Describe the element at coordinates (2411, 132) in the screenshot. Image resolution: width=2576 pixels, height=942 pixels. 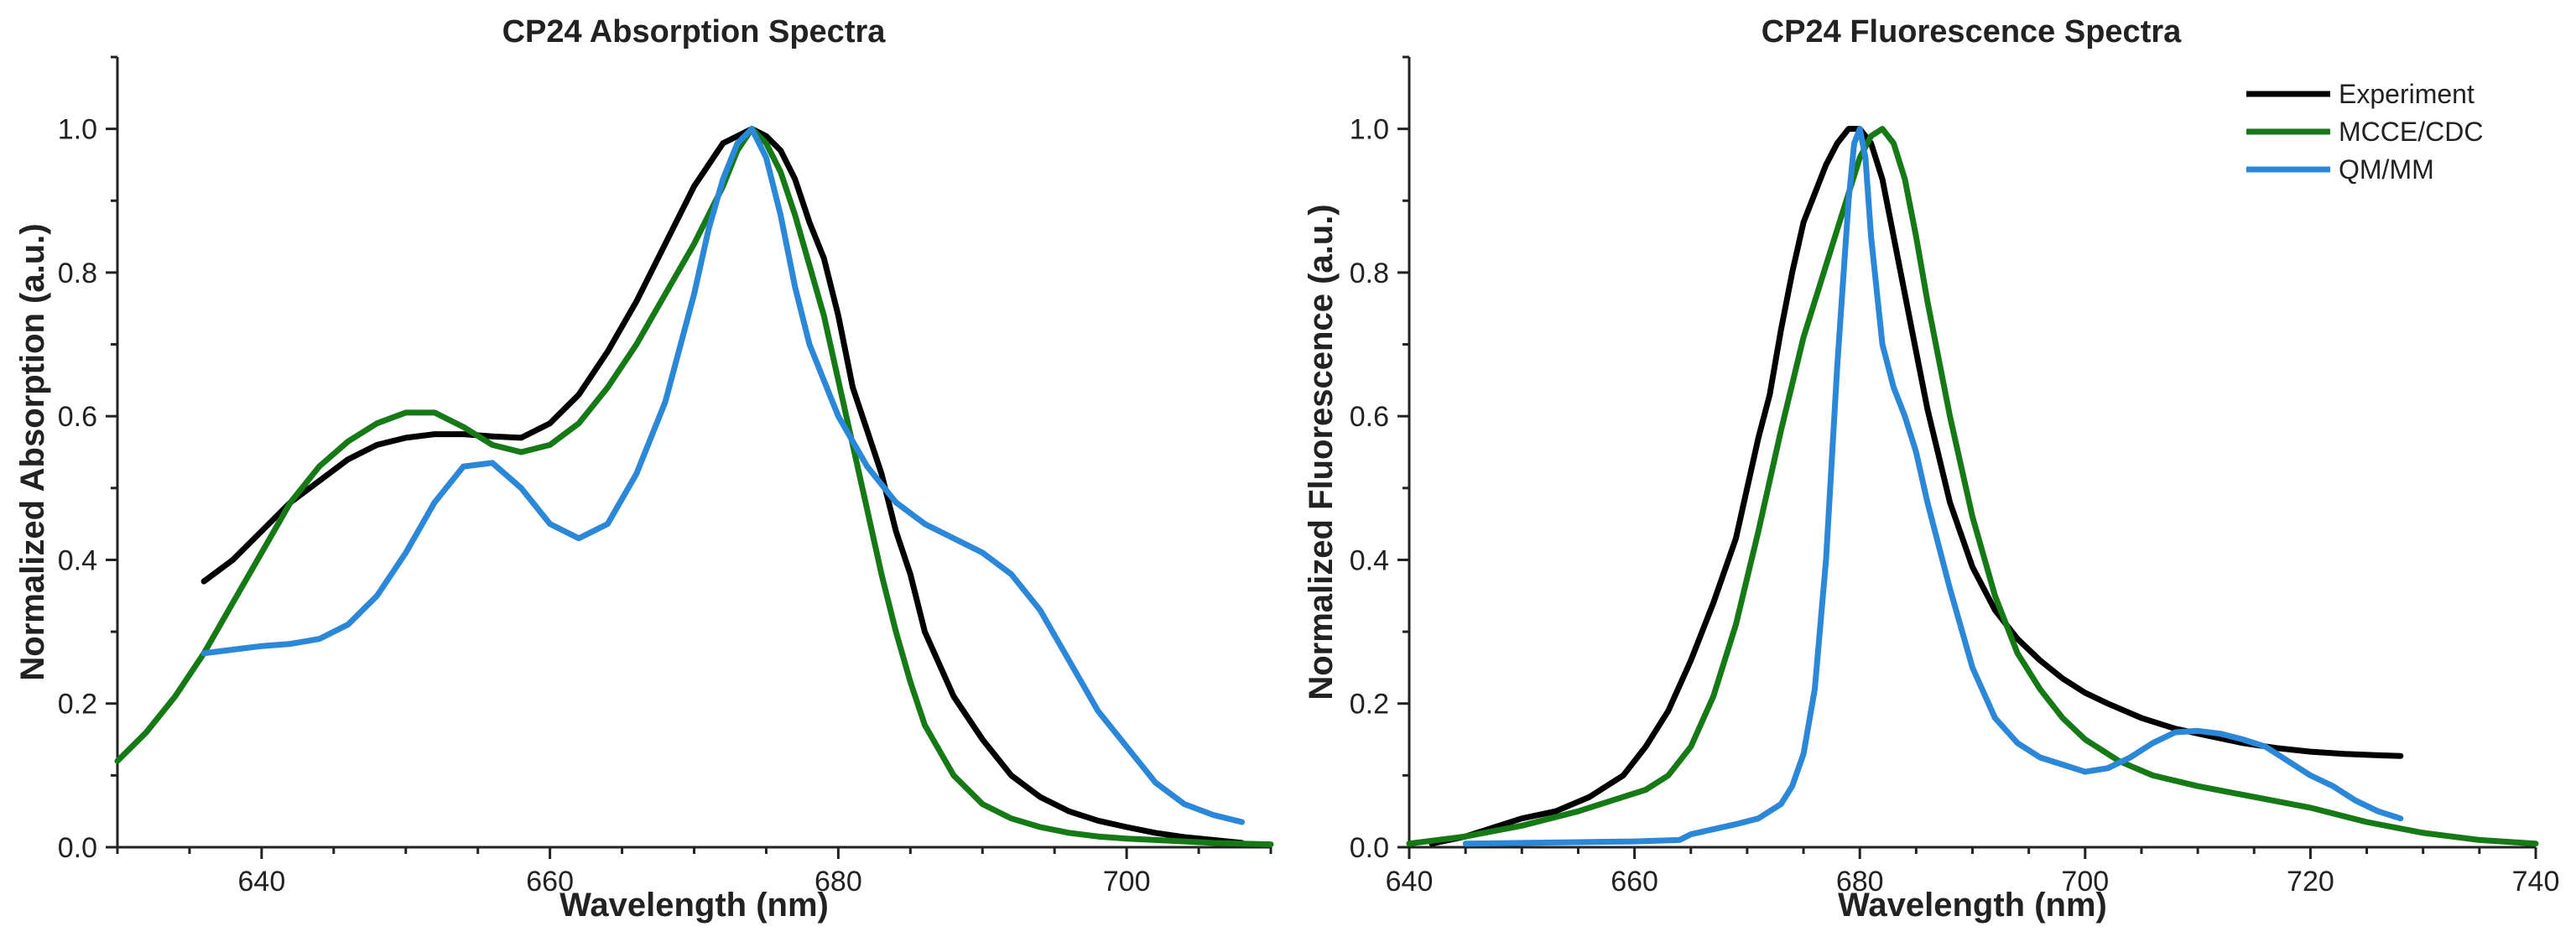
I see `legend-label-mcce-cdc: MCCE/CDC` at that location.